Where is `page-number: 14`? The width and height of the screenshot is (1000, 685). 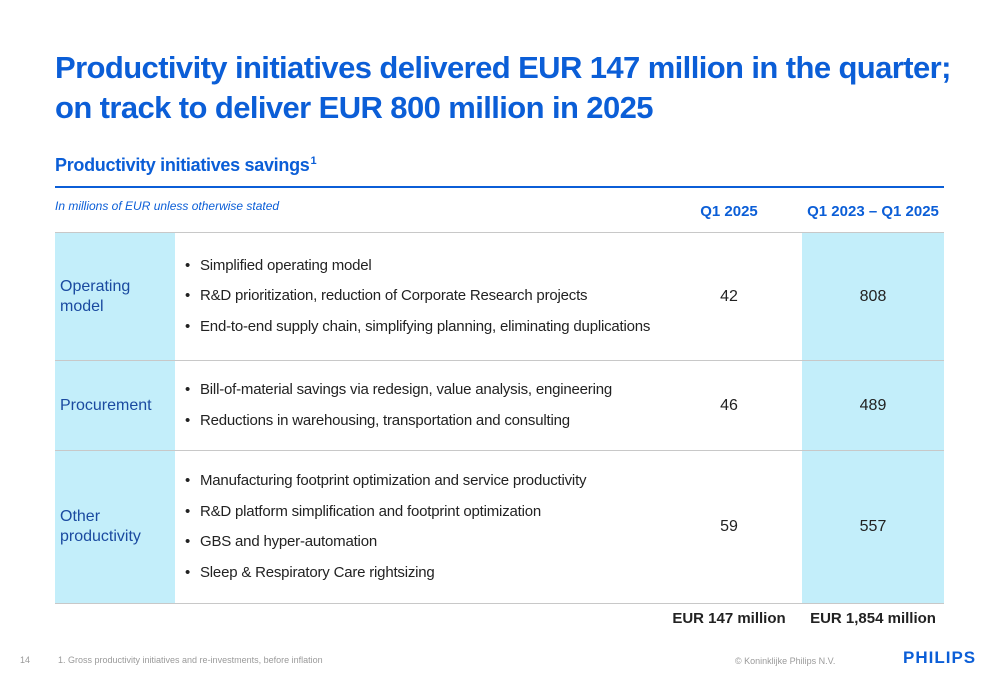 page-number: 14 is located at coordinates (25, 660).